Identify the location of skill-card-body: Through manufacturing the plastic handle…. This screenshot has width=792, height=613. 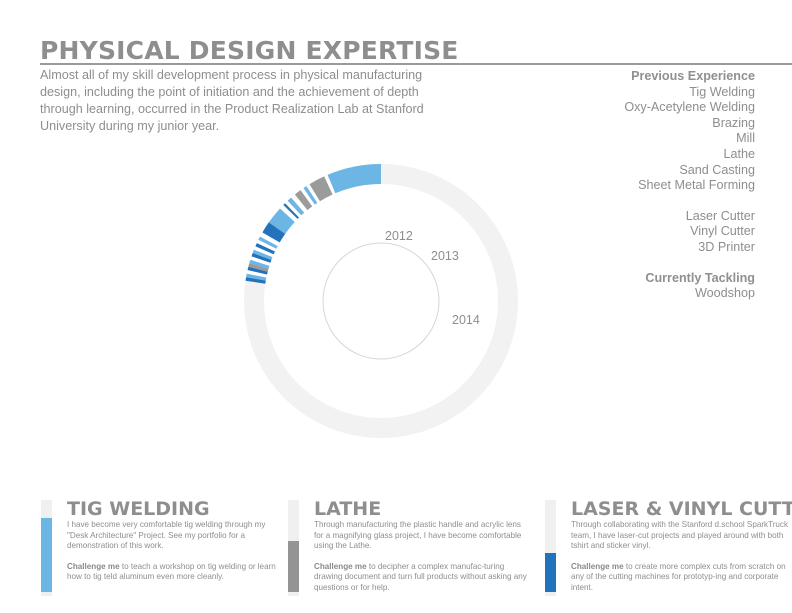
(423, 562).